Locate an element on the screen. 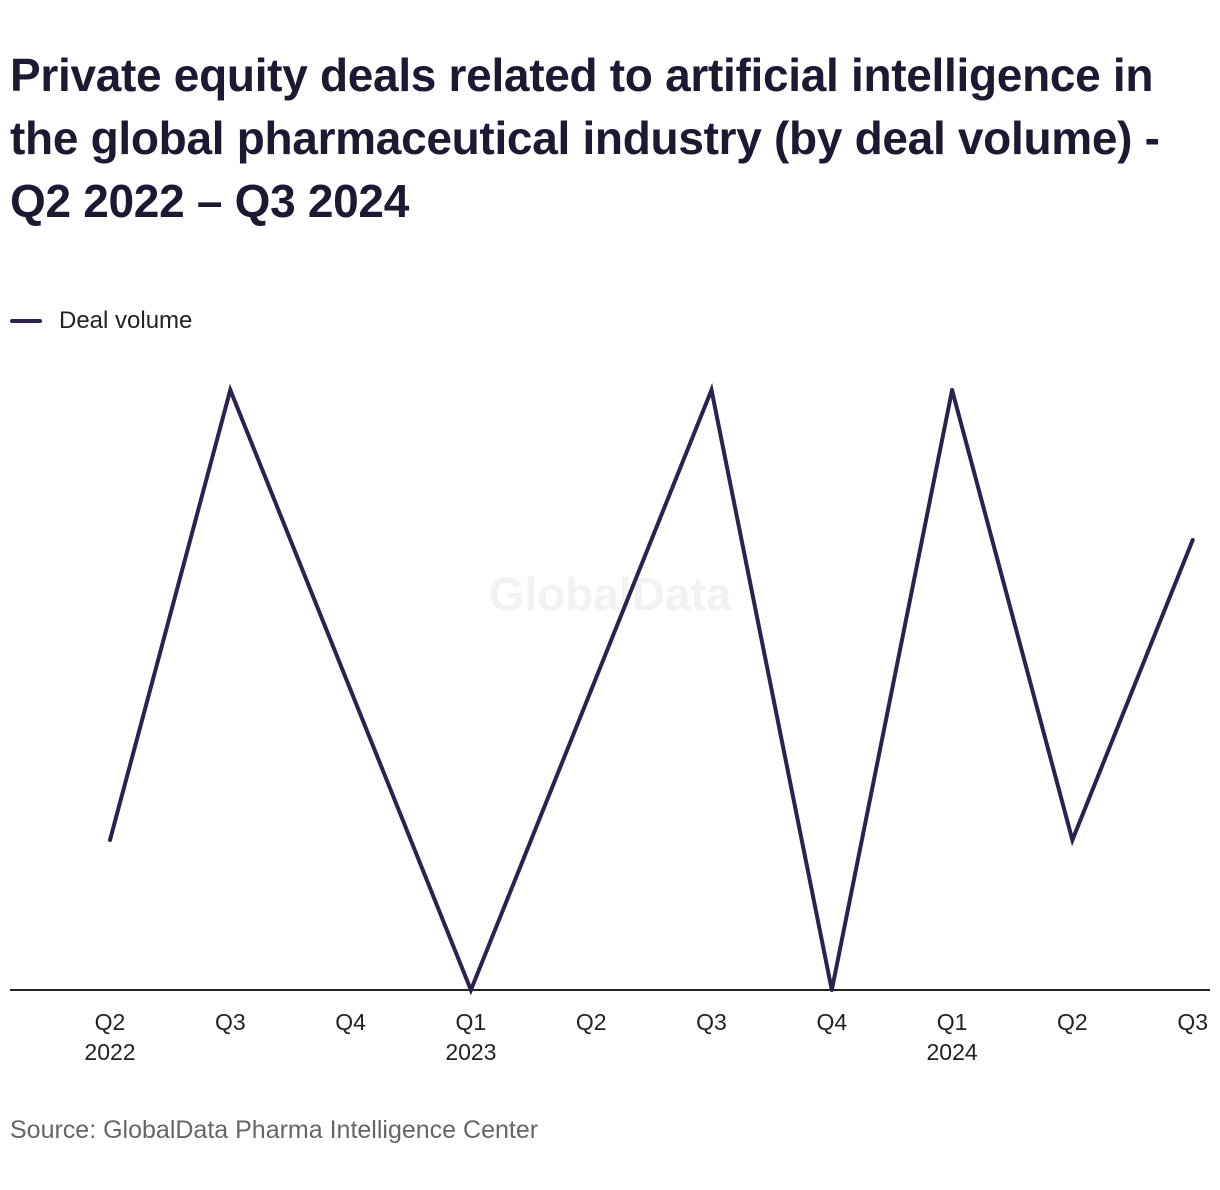 Image resolution: width=1220 pixels, height=1190 pixels. data-point-q1-2023 is located at coordinates (470, 990).